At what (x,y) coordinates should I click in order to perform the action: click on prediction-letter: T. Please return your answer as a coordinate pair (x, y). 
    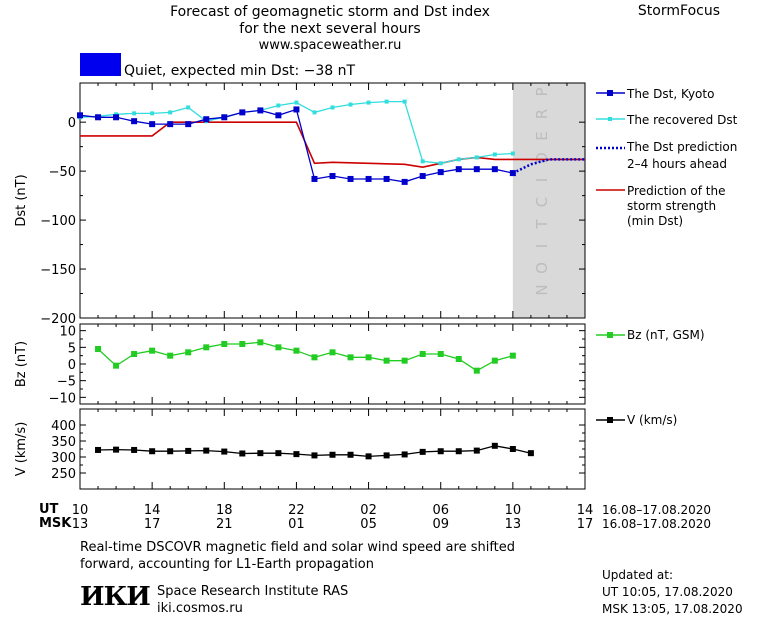
    Looking at the image, I should click on (542, 224).